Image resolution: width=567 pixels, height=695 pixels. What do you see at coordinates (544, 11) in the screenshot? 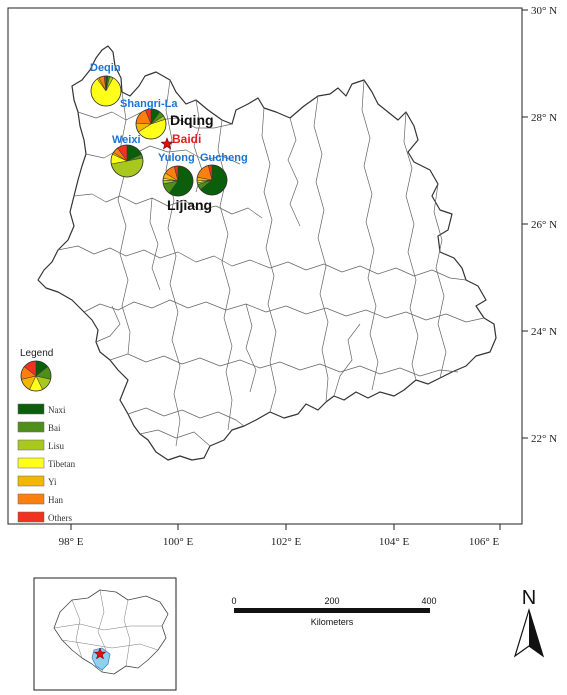
I see `lat-tick-label: 30° N` at bounding box center [544, 11].